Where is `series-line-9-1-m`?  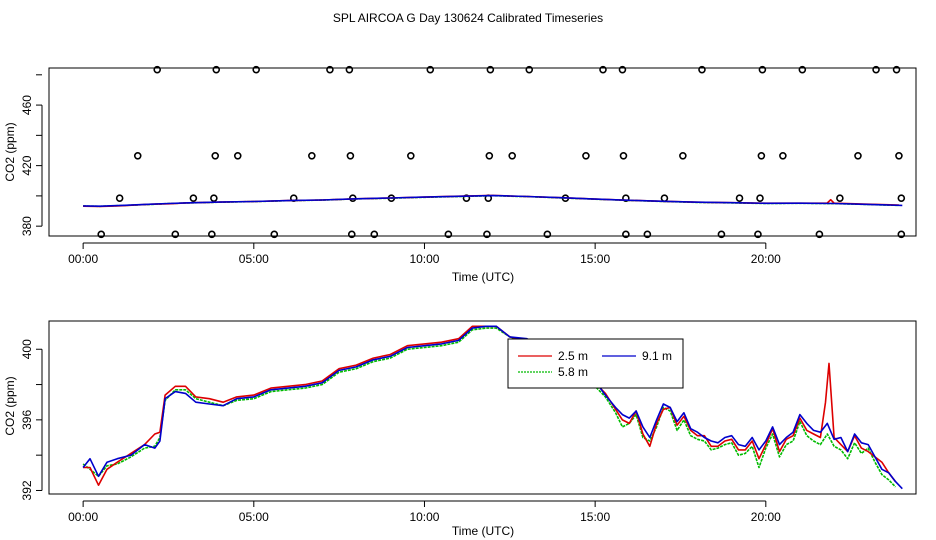 series-line-9-1-m is located at coordinates (493, 200).